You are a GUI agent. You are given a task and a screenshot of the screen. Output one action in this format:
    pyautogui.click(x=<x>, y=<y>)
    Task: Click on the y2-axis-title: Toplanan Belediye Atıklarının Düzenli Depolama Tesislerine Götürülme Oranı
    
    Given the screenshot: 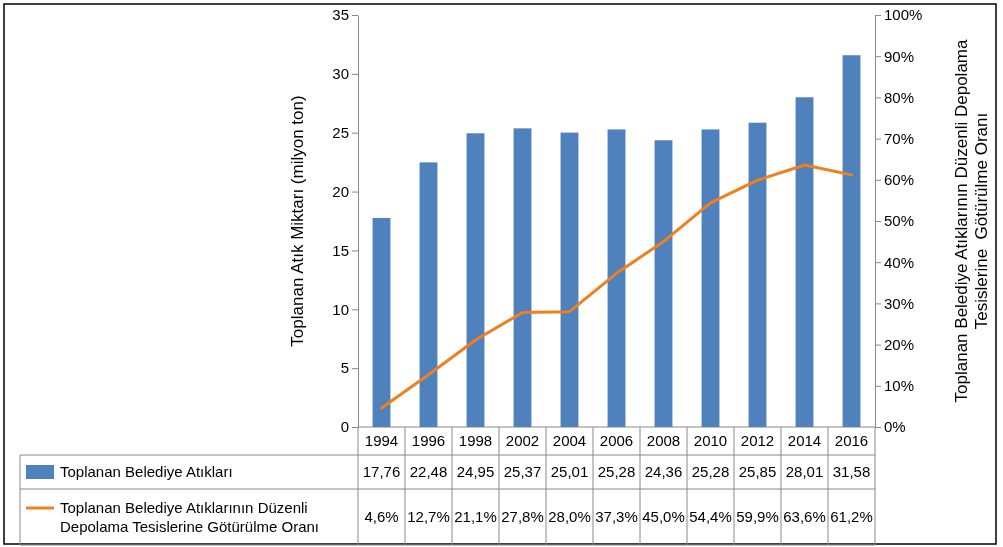 What is the action you would take?
    pyautogui.click(x=971, y=221)
    